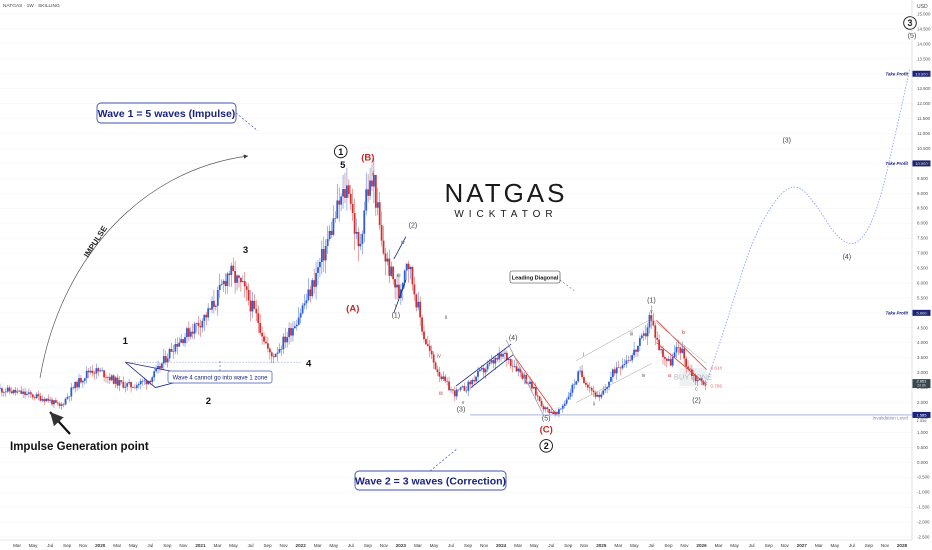 The width and height of the screenshot is (932, 550). I want to click on subwave-label: iv, so click(644, 376).